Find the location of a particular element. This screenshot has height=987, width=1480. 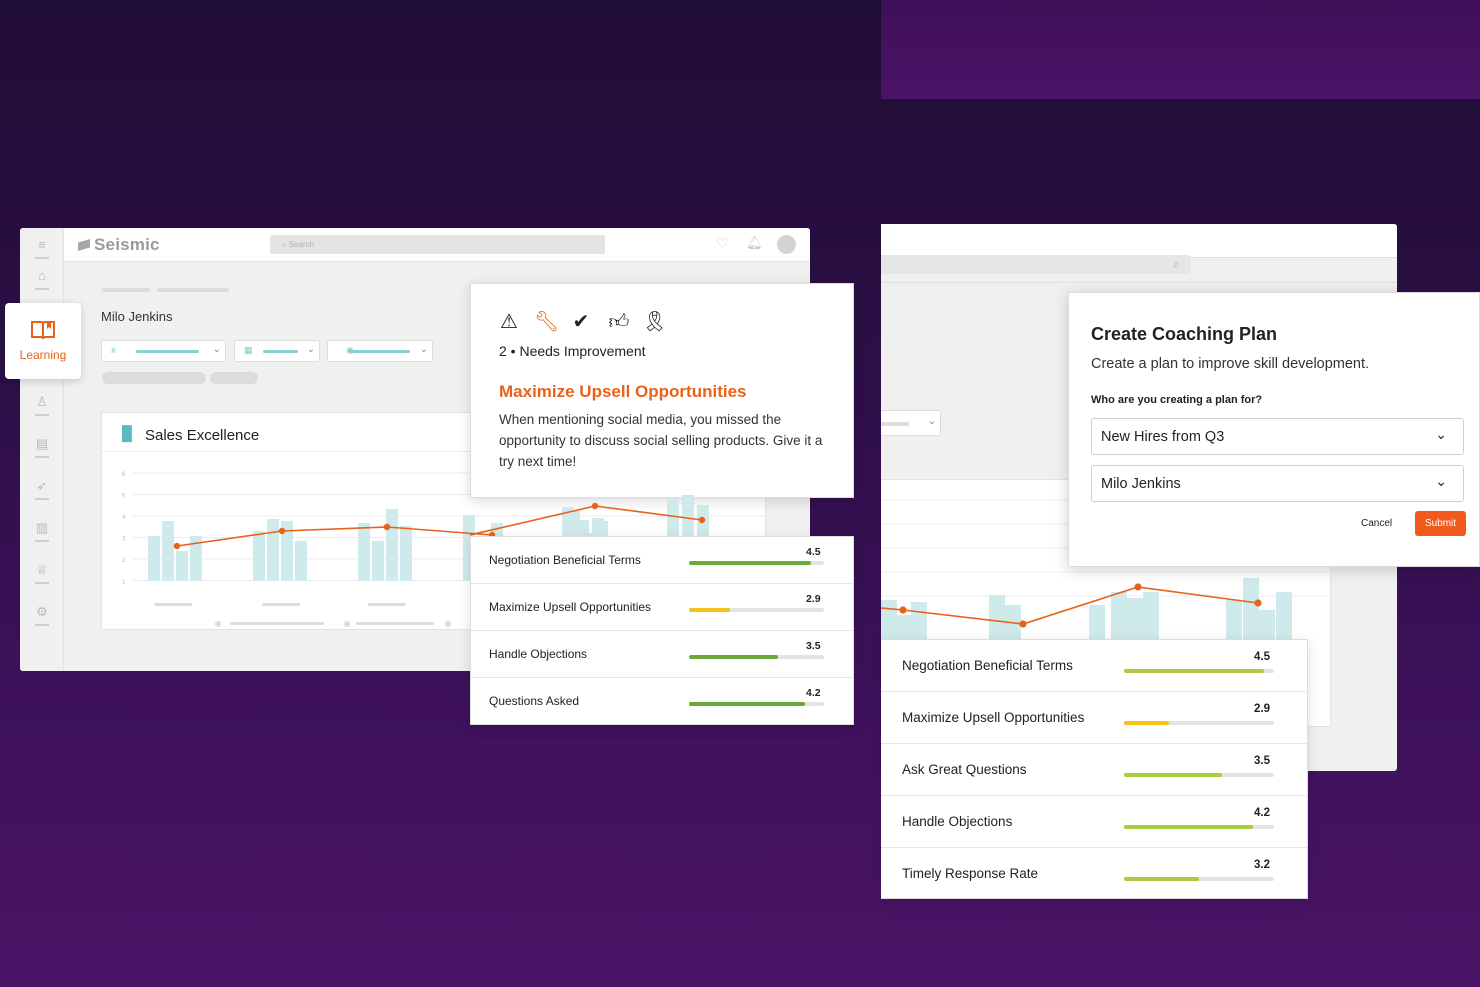

seismic-logo: Seismic is located at coordinates (119, 245).